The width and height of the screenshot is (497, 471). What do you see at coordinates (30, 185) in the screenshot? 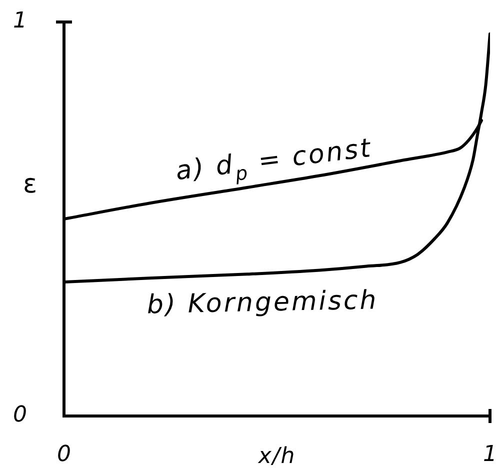
I see `y-axis-title: ε` at bounding box center [30, 185].